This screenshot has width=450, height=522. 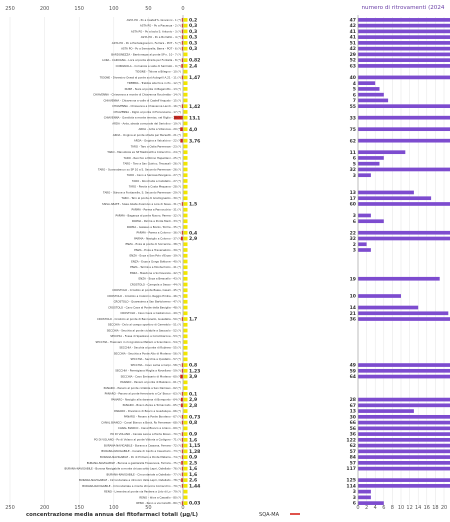 What do you see at coordinates (45, 9) in the screenshot?
I see `left-tick-label: 200` at bounding box center [45, 9].